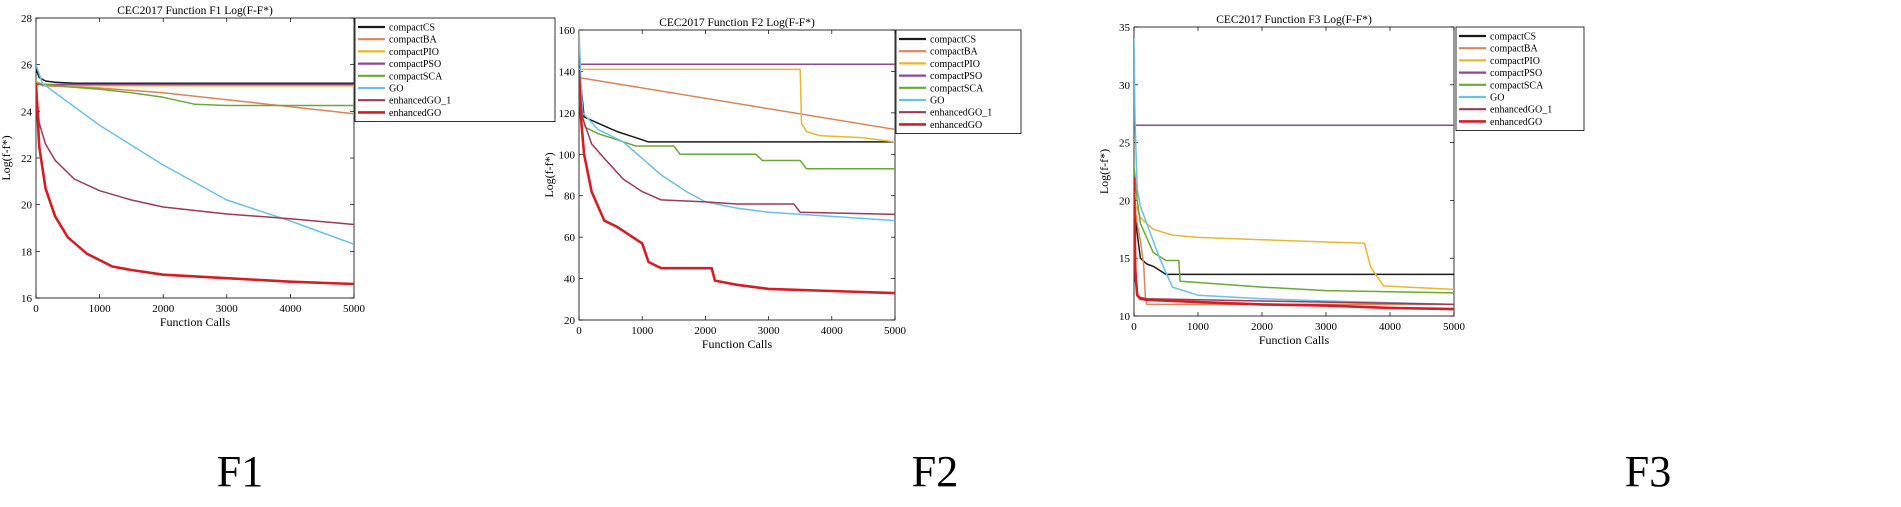  I want to click on y-tick-label: 160, so click(567, 31).